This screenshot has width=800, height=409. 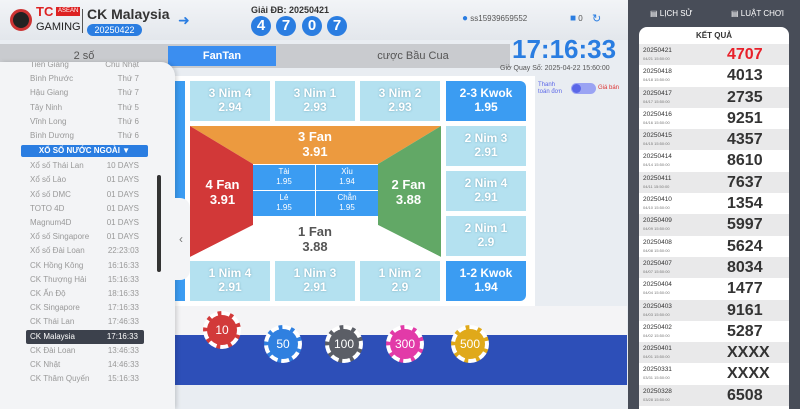 What do you see at coordinates (486, 281) in the screenshot?
I see `bet-1-2-kwok: 1-2 Kwok 1.94` at bounding box center [486, 281].